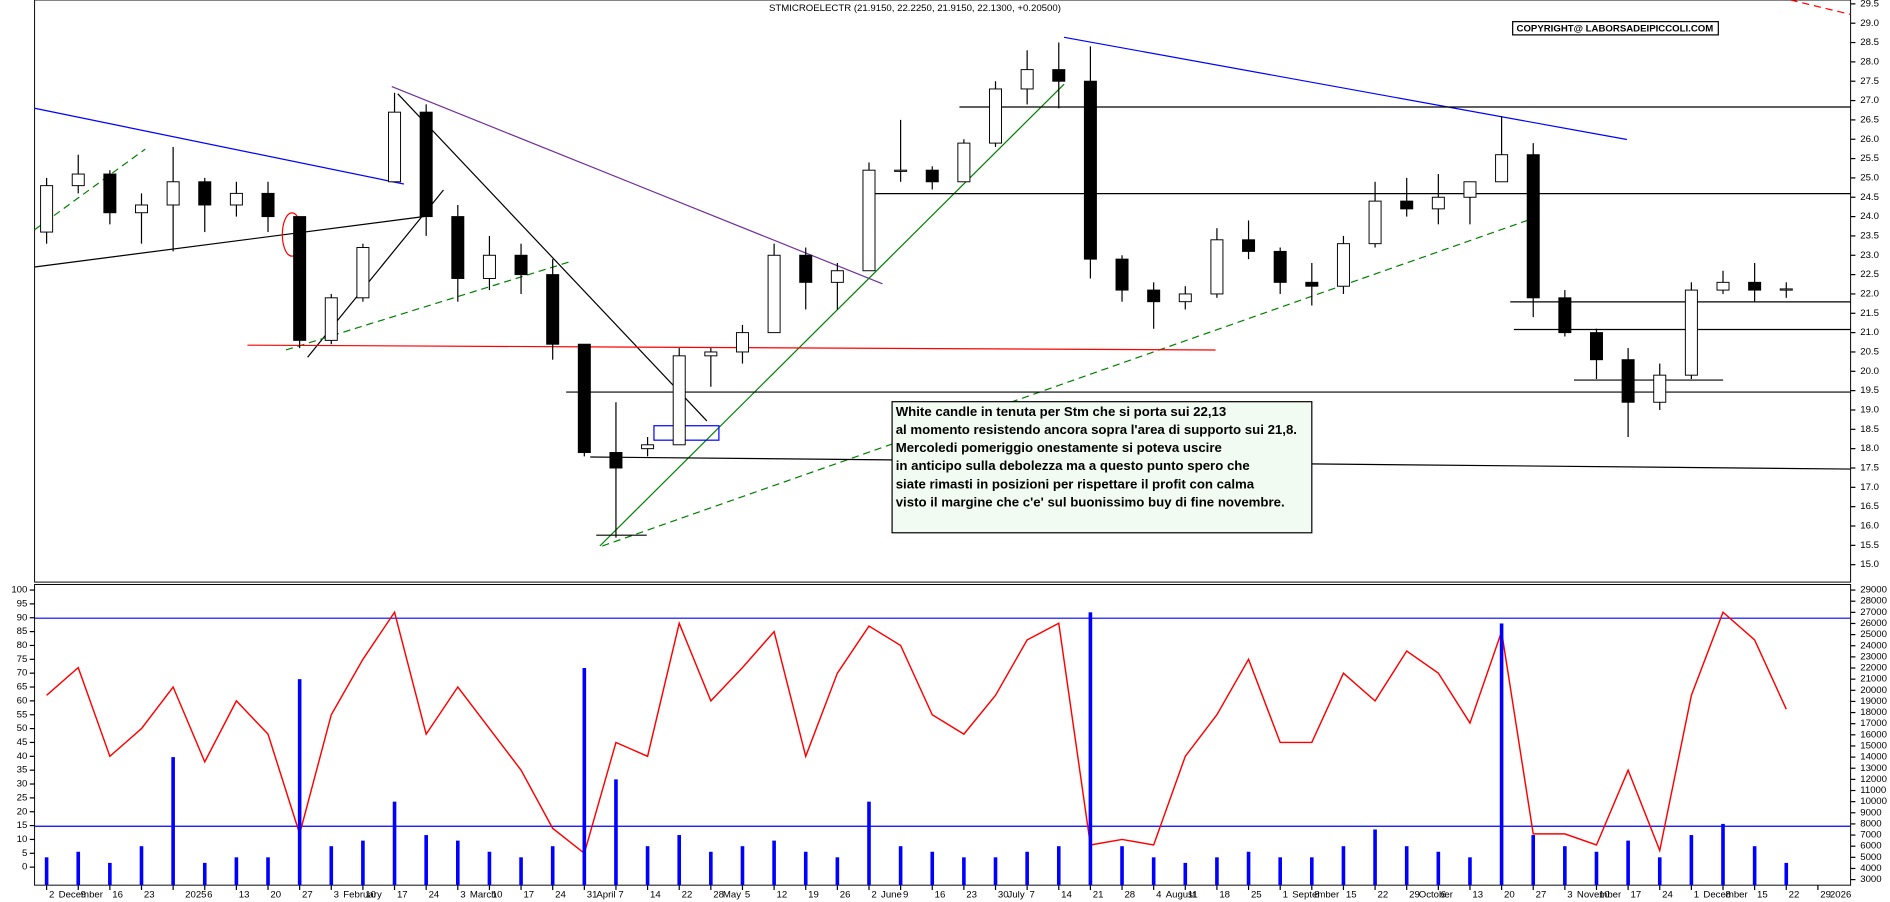 This screenshot has width=1890, height=902. What do you see at coordinates (1873, 634) in the screenshot?
I see `y2-tick-label: 25000` at bounding box center [1873, 634].